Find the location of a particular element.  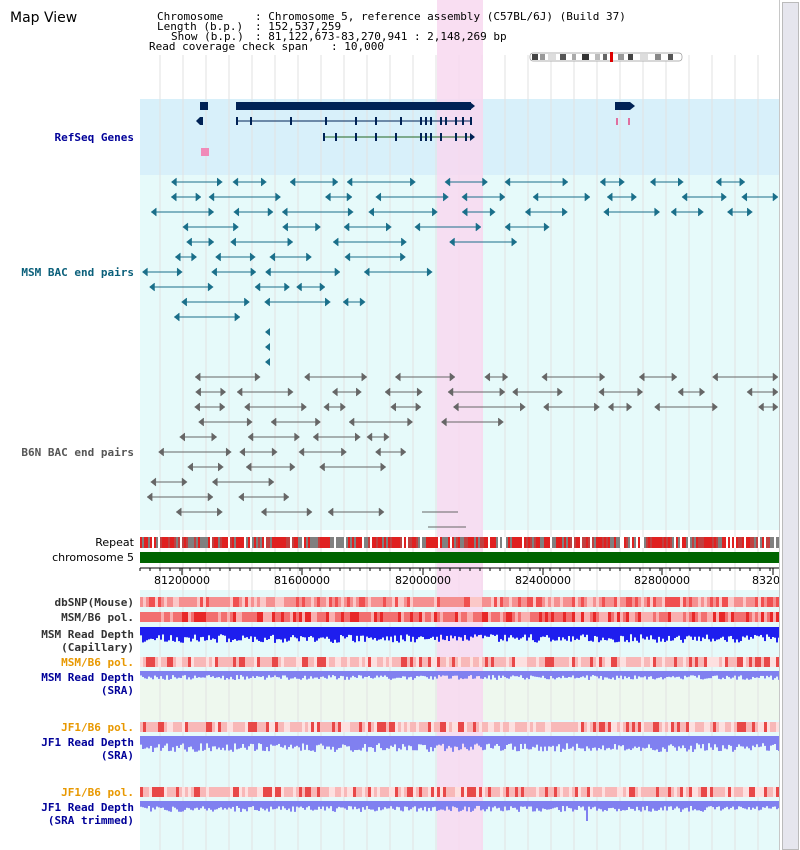

vertical-scrollbar is located at coordinates (789, 425).